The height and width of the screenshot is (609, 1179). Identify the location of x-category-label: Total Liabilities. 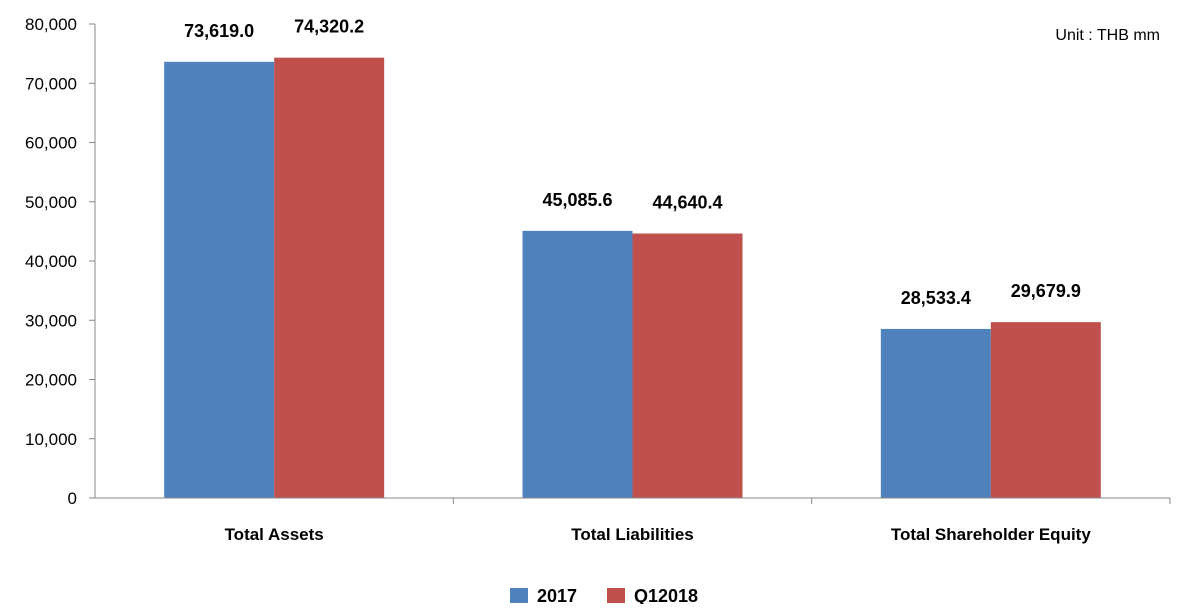
(632, 534).